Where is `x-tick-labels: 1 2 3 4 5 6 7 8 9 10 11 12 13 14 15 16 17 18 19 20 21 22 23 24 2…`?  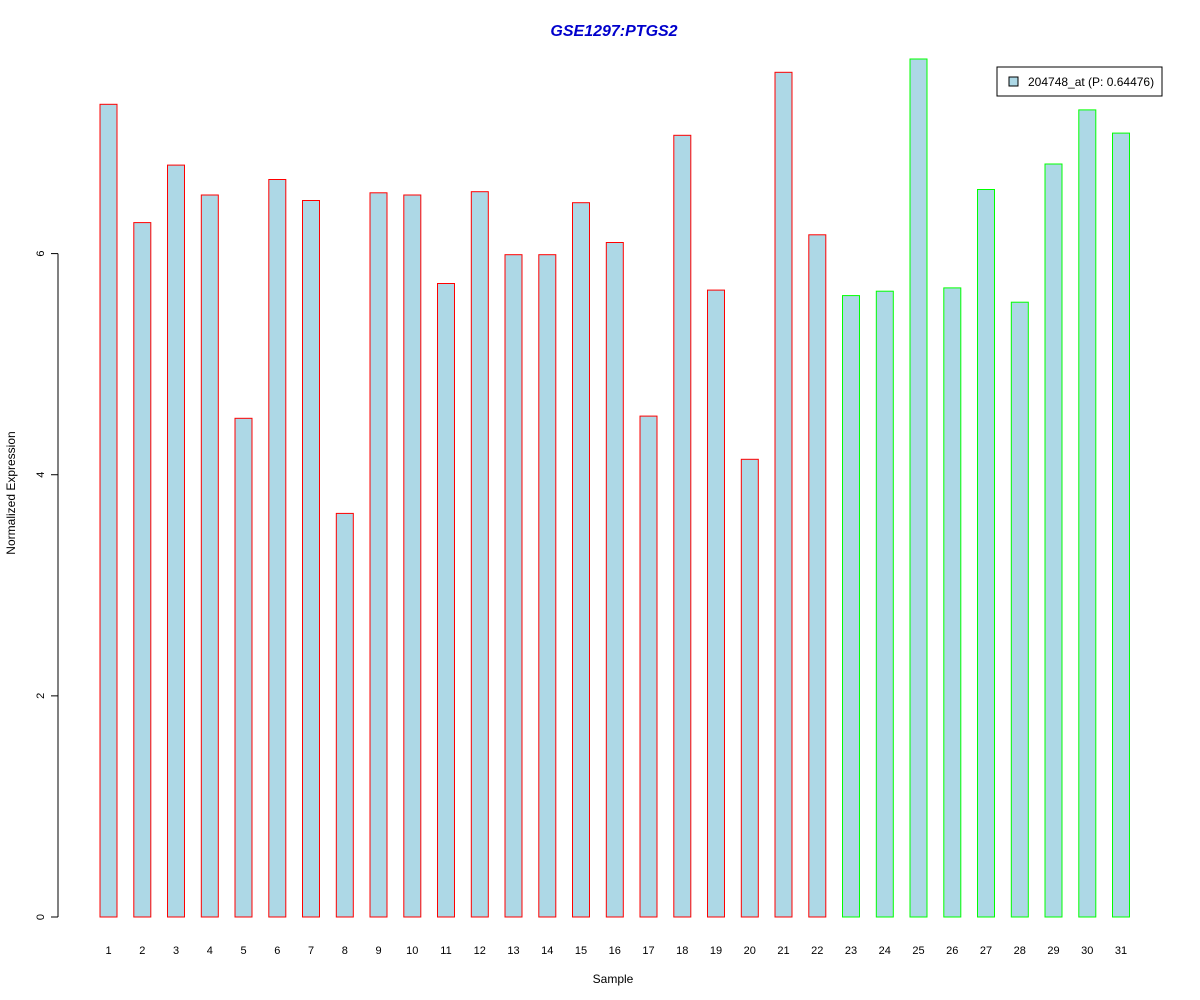
x-tick-labels: 1 2 3 4 5 6 7 8 9 10 11 12 13 14 15 16 17 18 19 20 21 22 23 24 2… is located at coordinates (616, 951).